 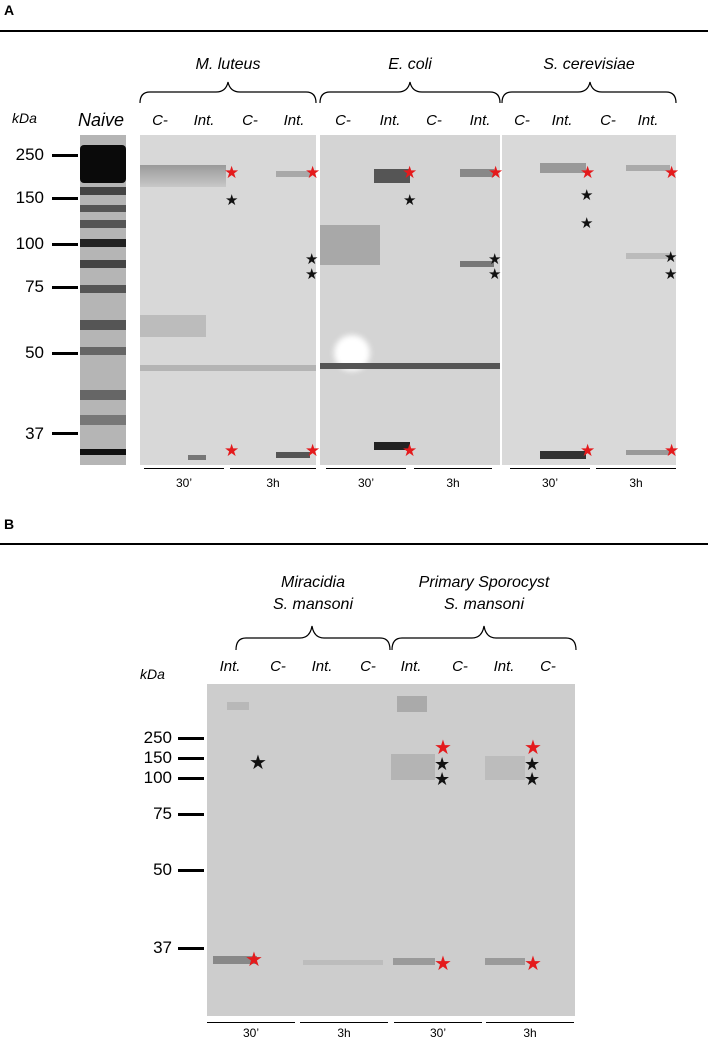 What do you see at coordinates (354, 31) in the screenshot?
I see `panel-a-rule` at bounding box center [354, 31].